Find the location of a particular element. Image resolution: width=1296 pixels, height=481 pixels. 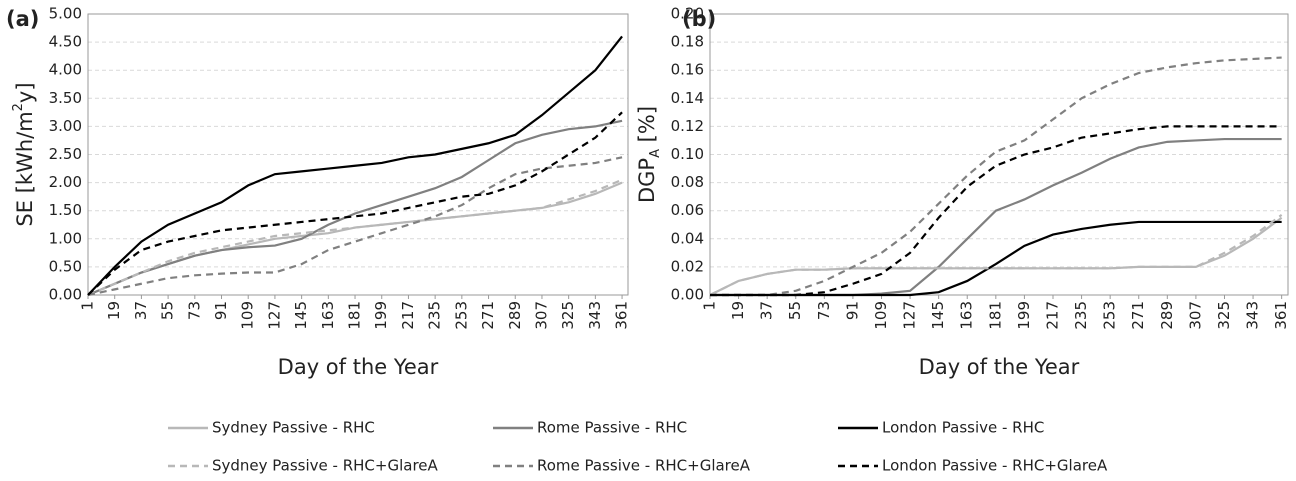

y-axis-label-part: A is located at coordinates (655, 153).